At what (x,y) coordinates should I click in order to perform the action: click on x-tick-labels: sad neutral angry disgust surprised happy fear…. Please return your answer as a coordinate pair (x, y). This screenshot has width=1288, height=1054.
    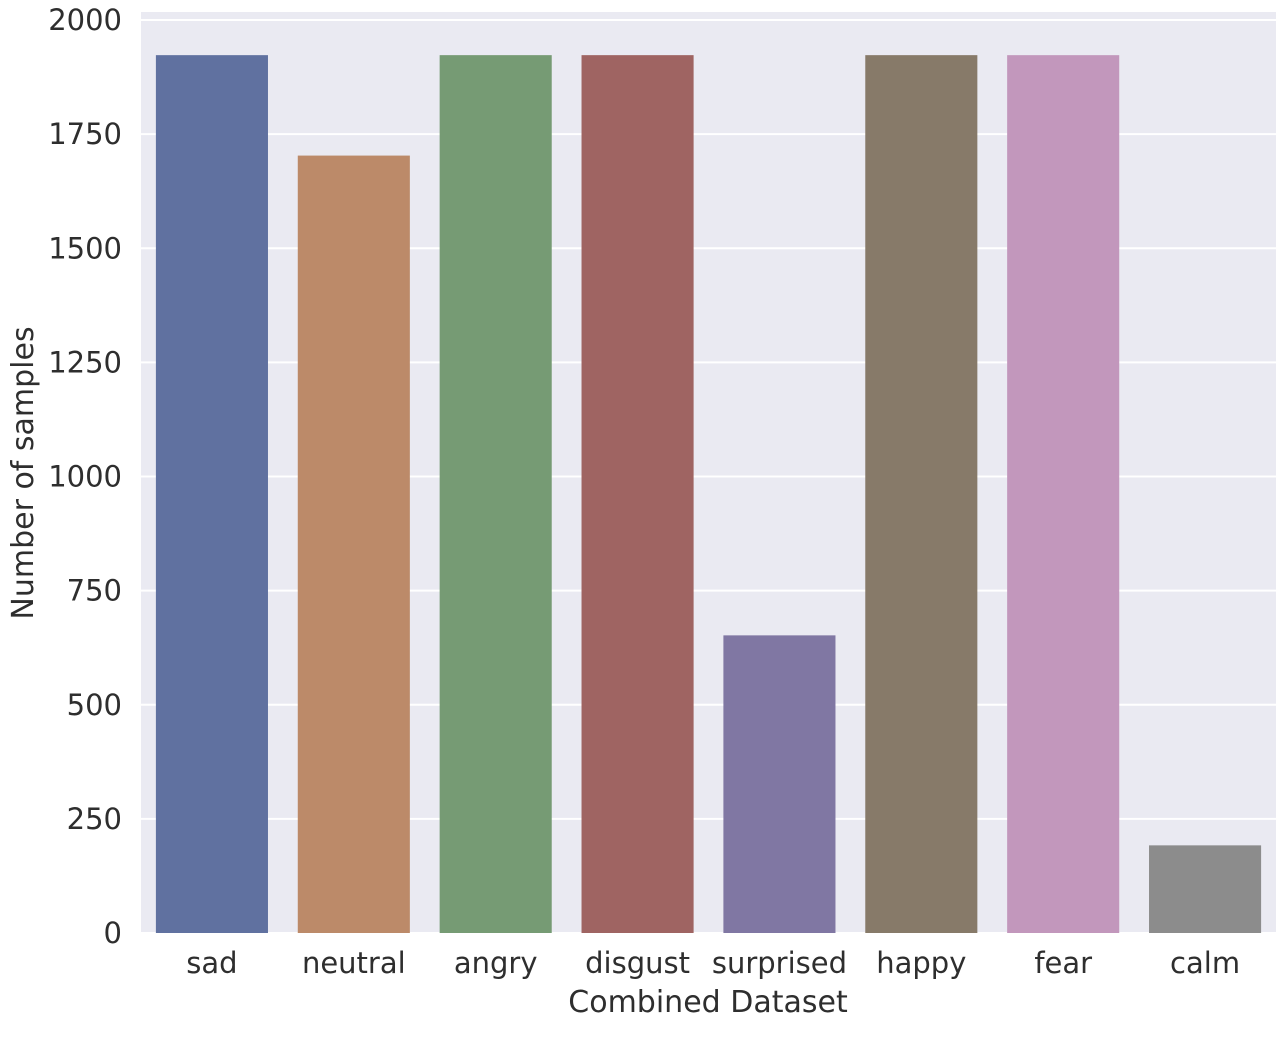
    Looking at the image, I should click on (713, 963).